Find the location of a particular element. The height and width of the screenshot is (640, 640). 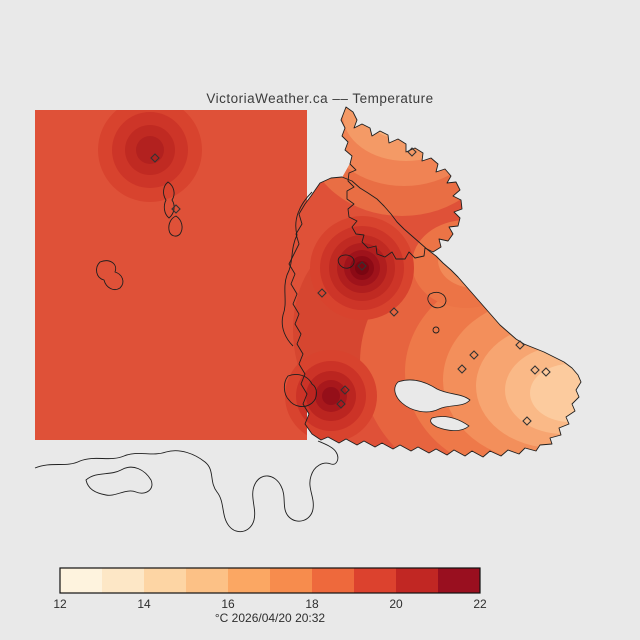

sea-channels is located at coordinates (432, 405).